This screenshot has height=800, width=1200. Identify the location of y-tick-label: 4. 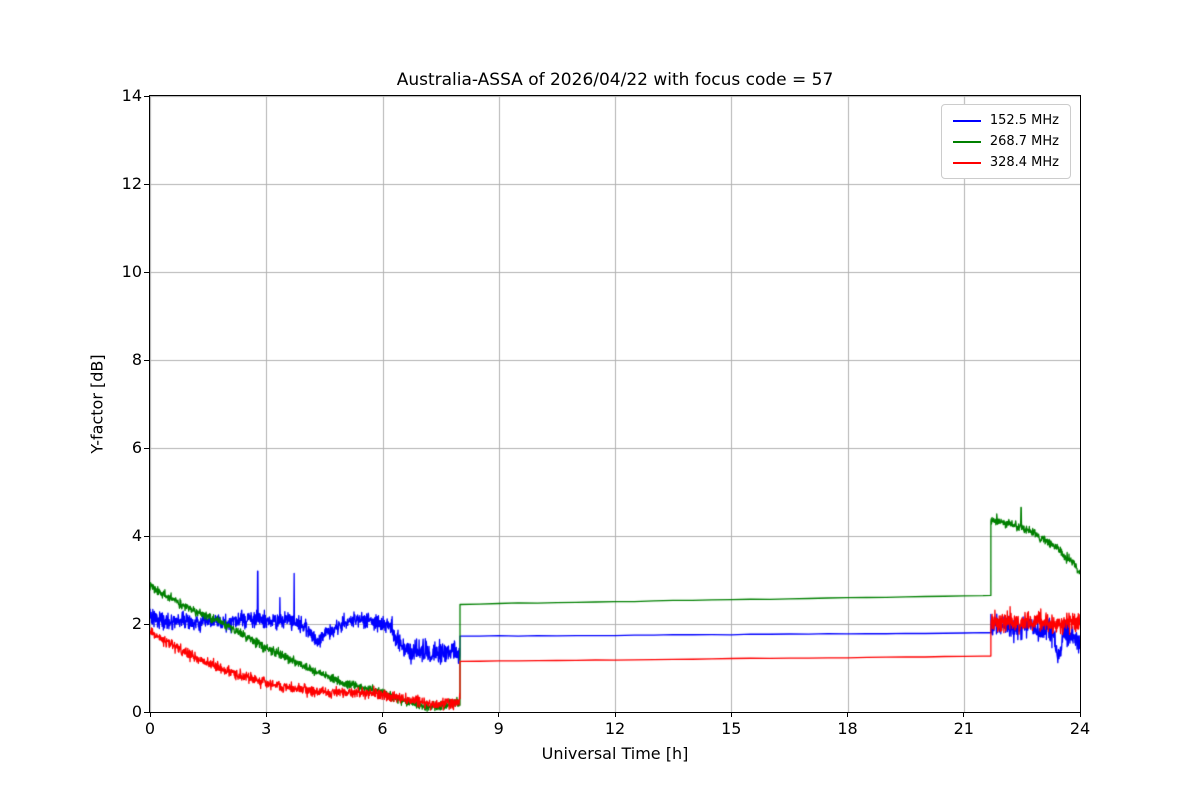
(136, 535).